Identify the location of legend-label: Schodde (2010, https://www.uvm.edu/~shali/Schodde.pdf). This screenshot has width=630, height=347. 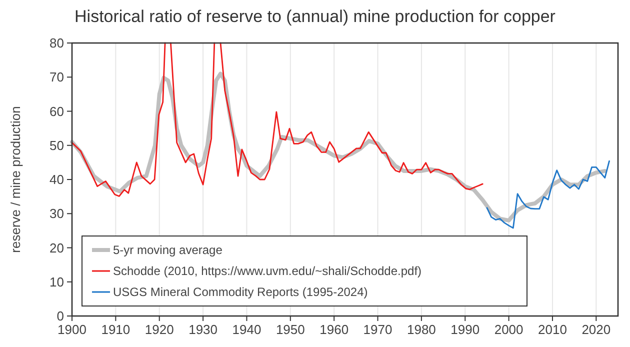
(267, 271).